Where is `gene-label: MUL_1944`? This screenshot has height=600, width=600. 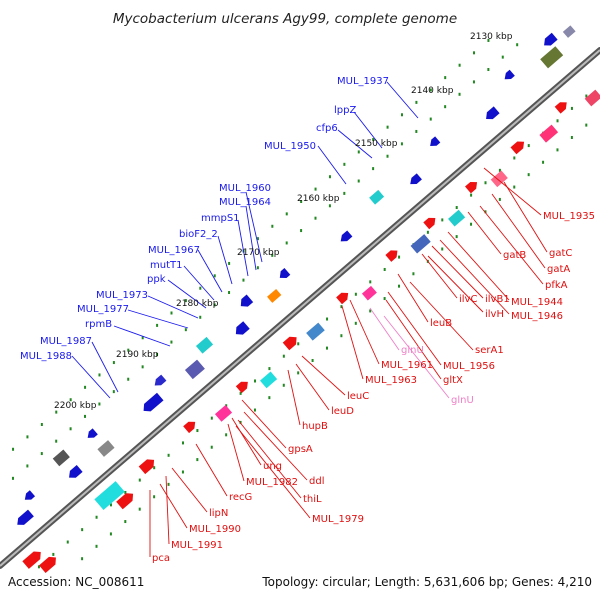
gene-label: MUL_1944 is located at coordinates (537, 302).